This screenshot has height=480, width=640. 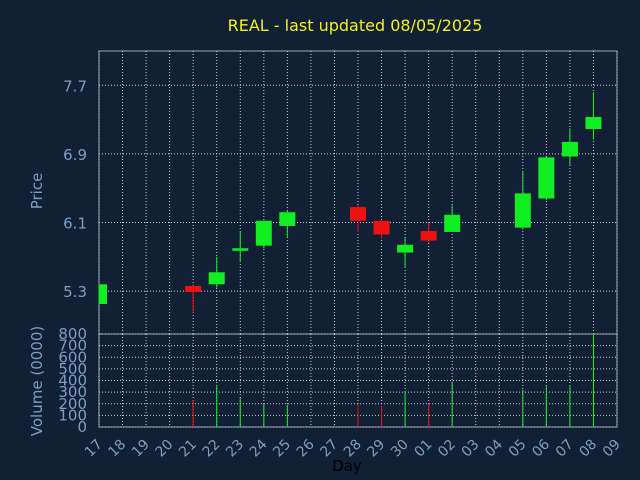 What do you see at coordinates (37, 381) in the screenshot?
I see `volume-axis-label: Volume (0000)` at bounding box center [37, 381].